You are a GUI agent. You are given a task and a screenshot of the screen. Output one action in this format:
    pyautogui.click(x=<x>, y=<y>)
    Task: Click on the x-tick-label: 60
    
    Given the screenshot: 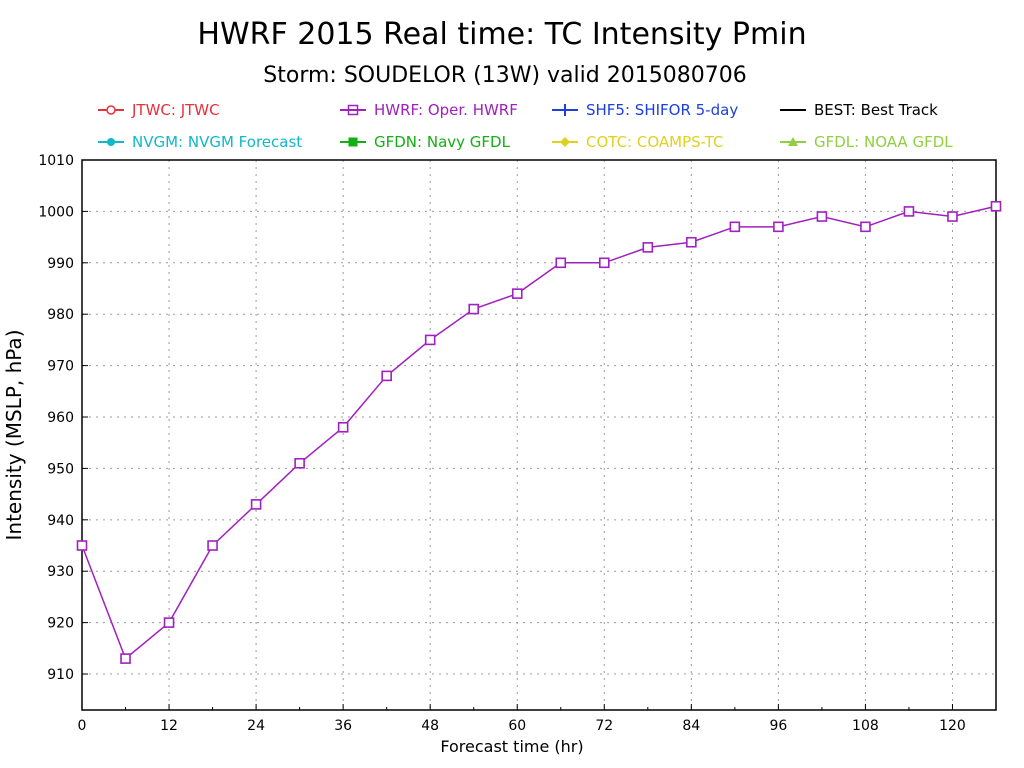 What is the action you would take?
    pyautogui.click(x=517, y=726)
    